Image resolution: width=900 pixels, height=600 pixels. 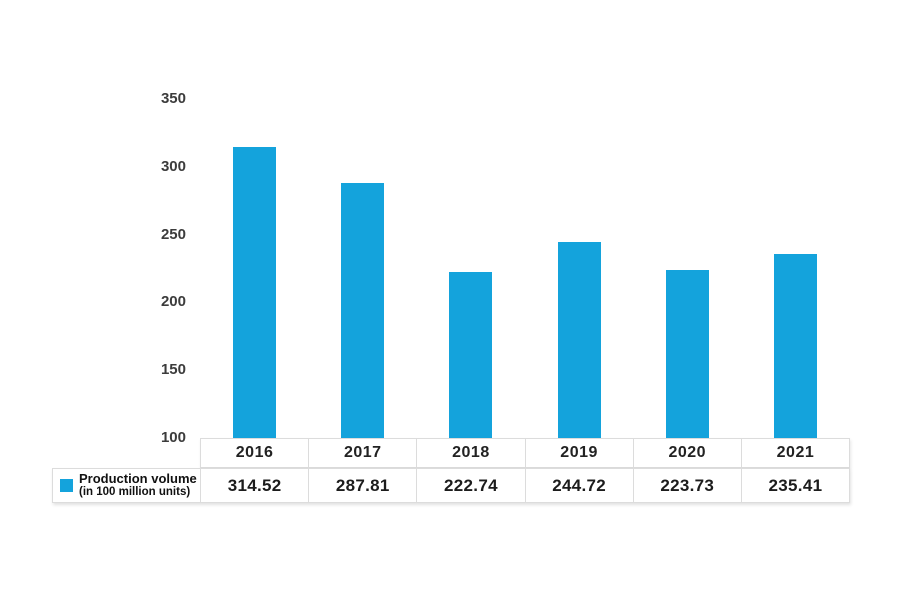 I want to click on bar-2017, so click(x=362, y=310).